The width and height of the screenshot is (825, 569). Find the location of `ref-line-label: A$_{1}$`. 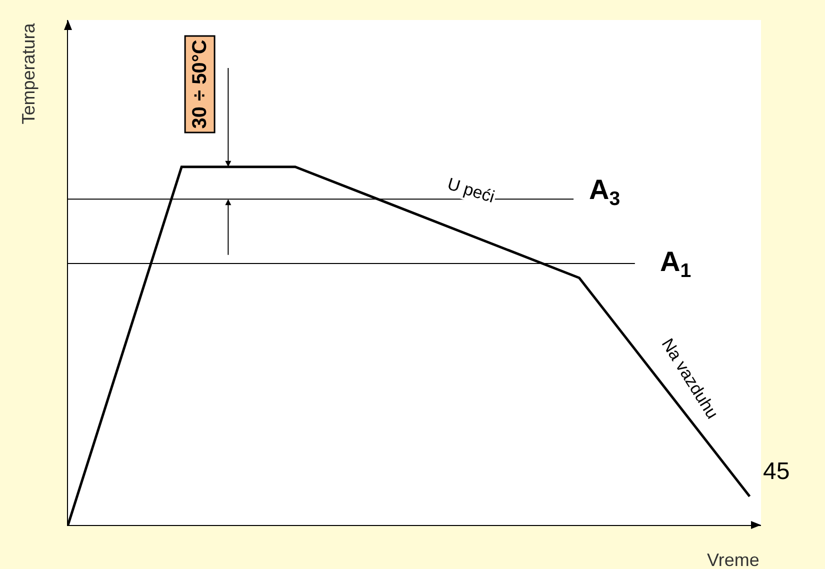

ref-line-label: A$_{1}$ is located at coordinates (676, 264).